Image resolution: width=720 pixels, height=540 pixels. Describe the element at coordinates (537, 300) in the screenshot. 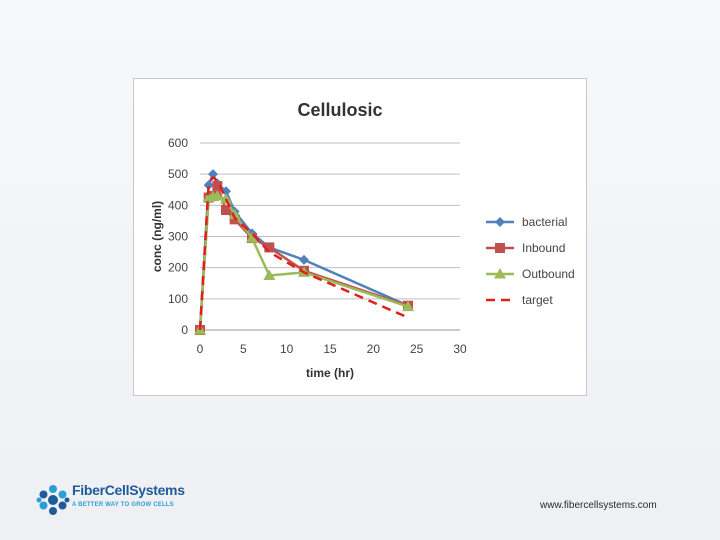

I see `legend-label: target` at that location.